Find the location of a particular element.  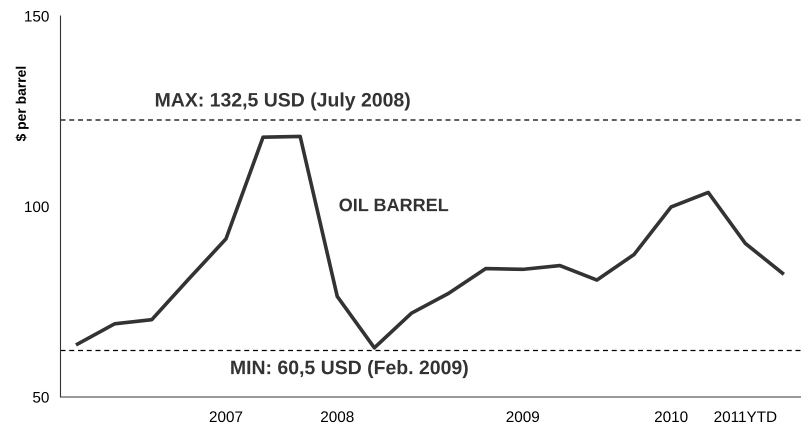

y-axis-title: $ per barrel is located at coordinates (22, 104).